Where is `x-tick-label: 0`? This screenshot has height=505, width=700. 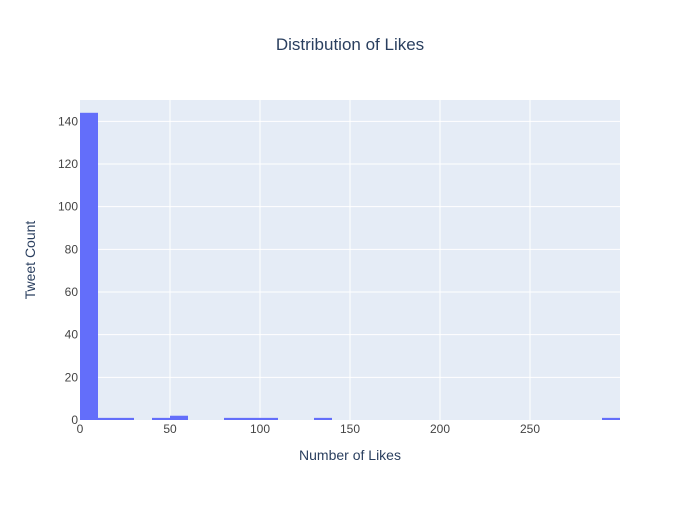
x-tick-label: 0 is located at coordinates (80, 429).